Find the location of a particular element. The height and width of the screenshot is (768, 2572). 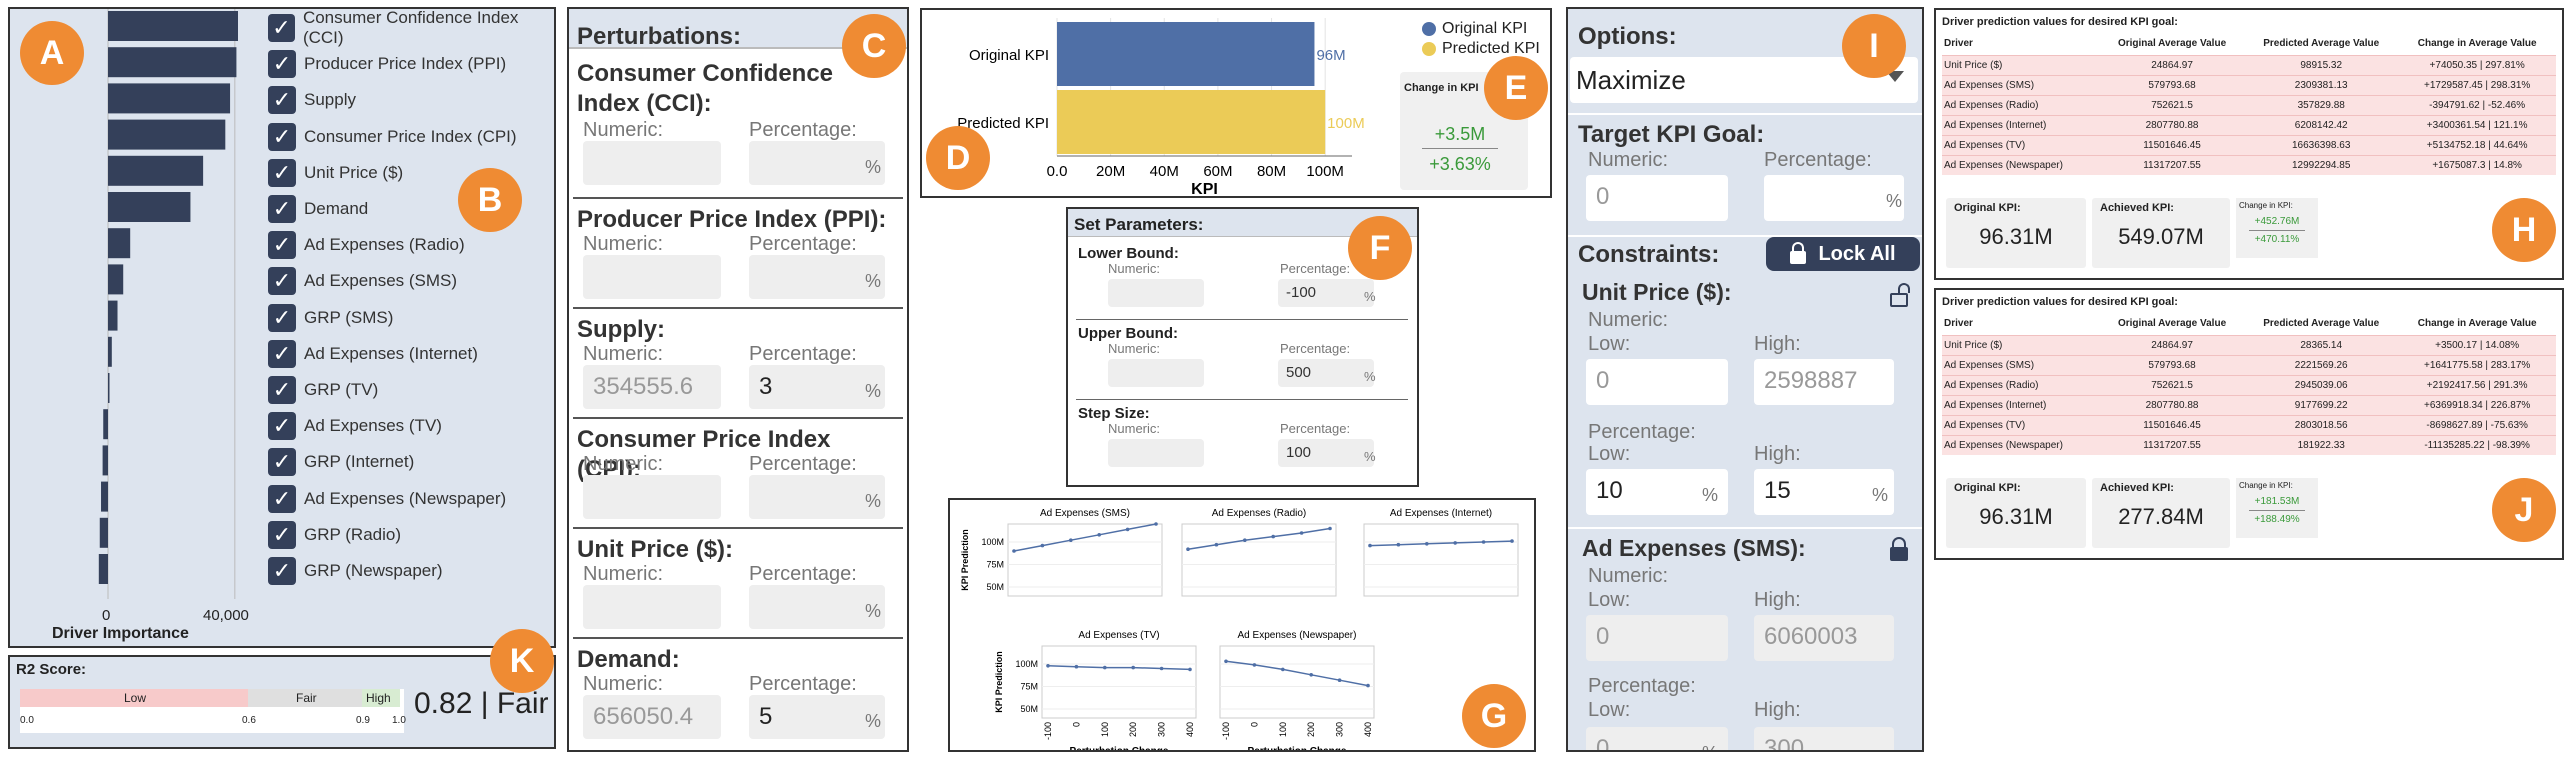

r2-tick-06: 0.6 is located at coordinates (249, 720).